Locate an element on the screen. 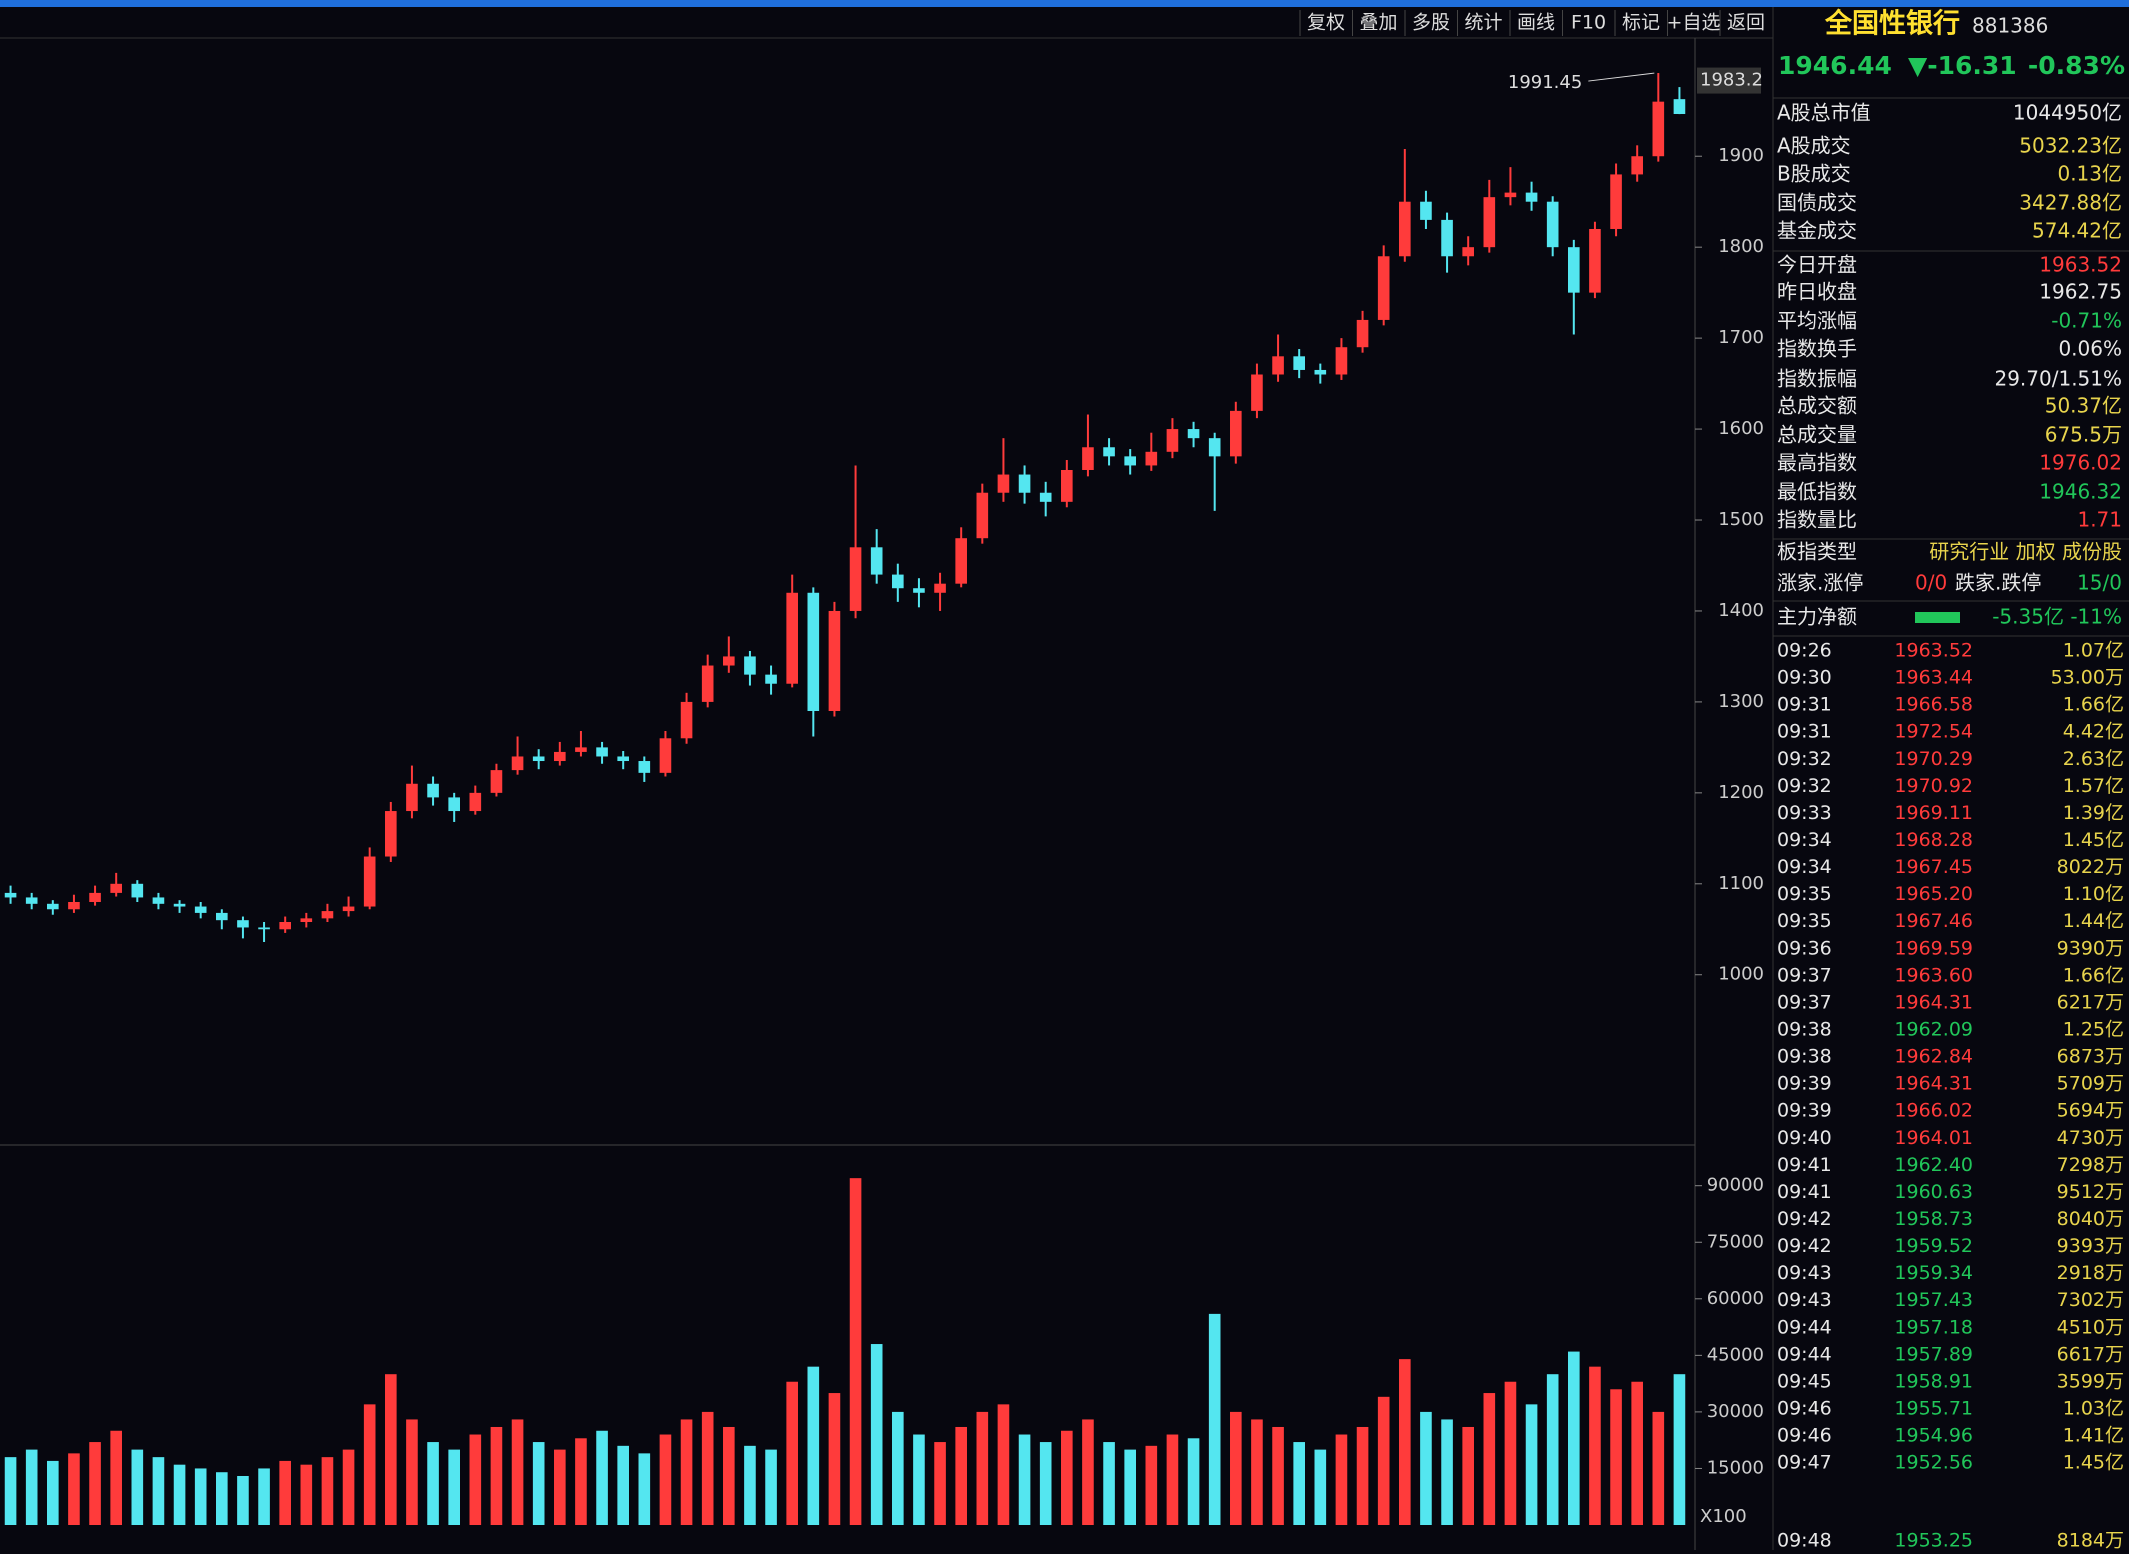 This screenshot has width=2129, height=1554. toolbar-button: 统计 is located at coordinates (1483, 23).